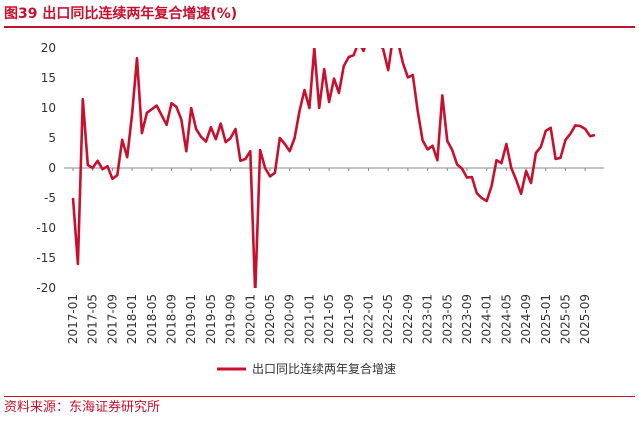 Image resolution: width=639 pixels, height=423 pixels. I want to click on x-tick-label: 2021-01, so click(309, 319).